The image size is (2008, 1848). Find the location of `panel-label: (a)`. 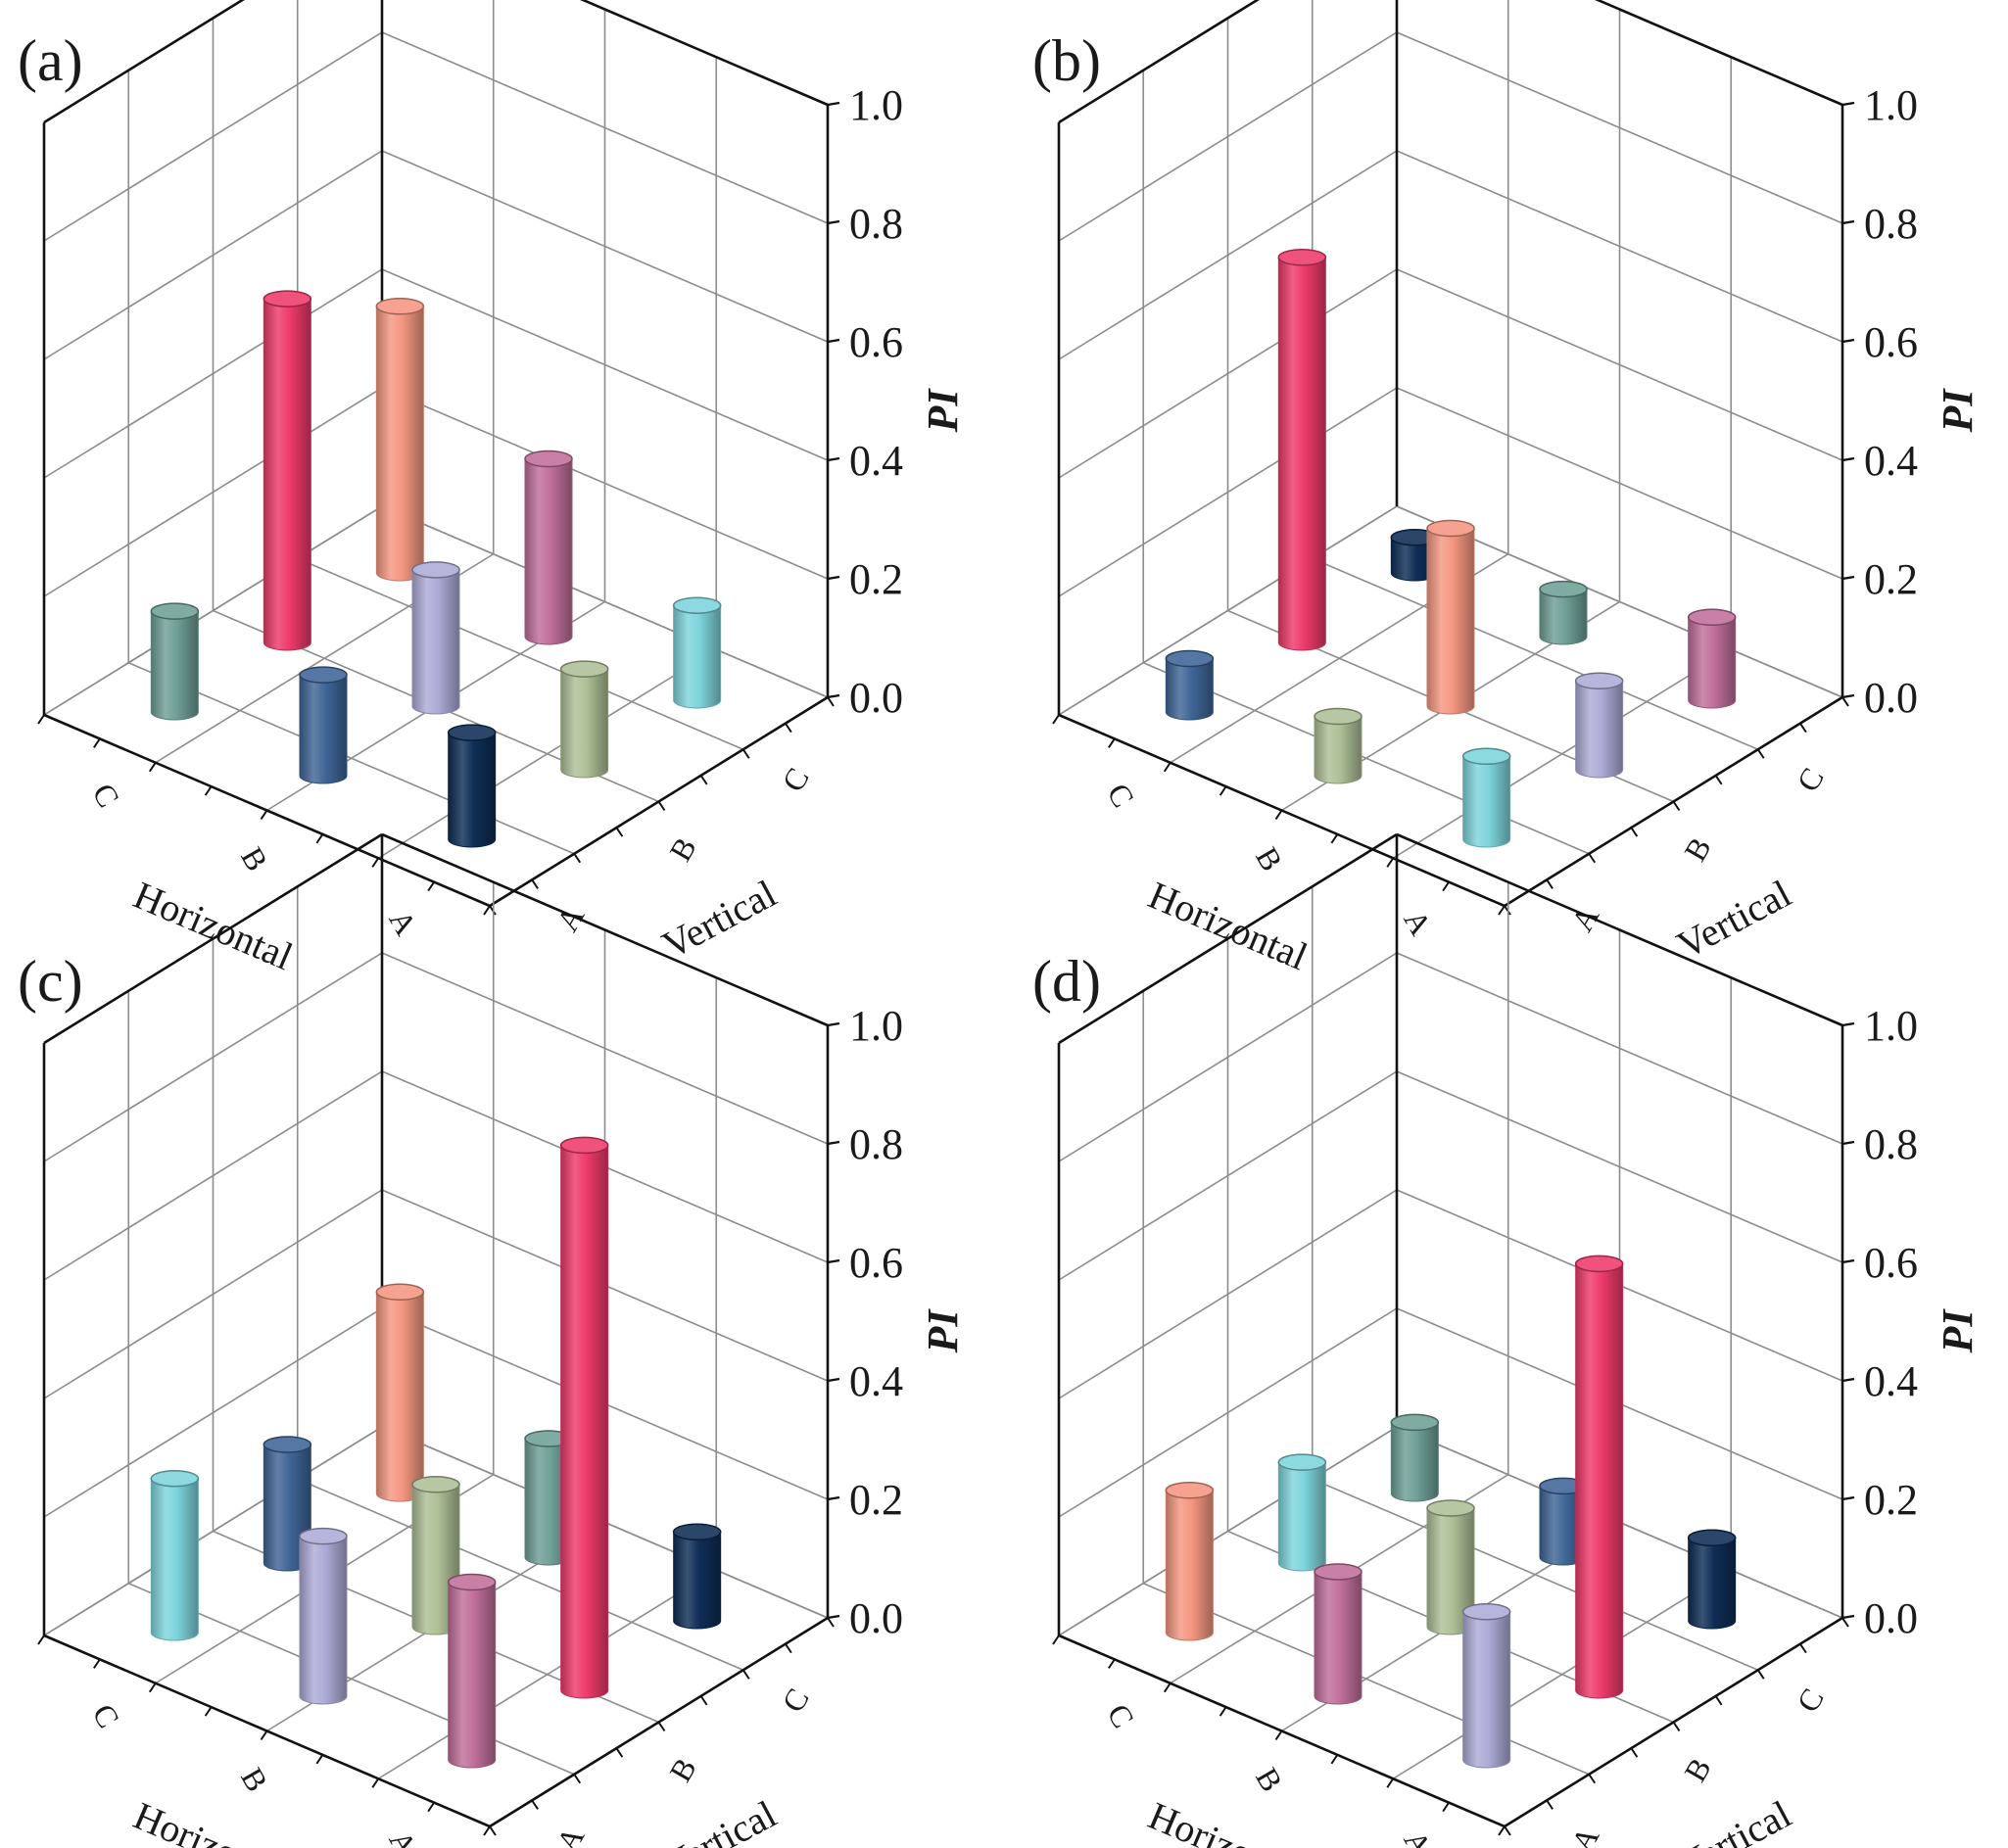

panel-label: (a) is located at coordinates (50, 60).